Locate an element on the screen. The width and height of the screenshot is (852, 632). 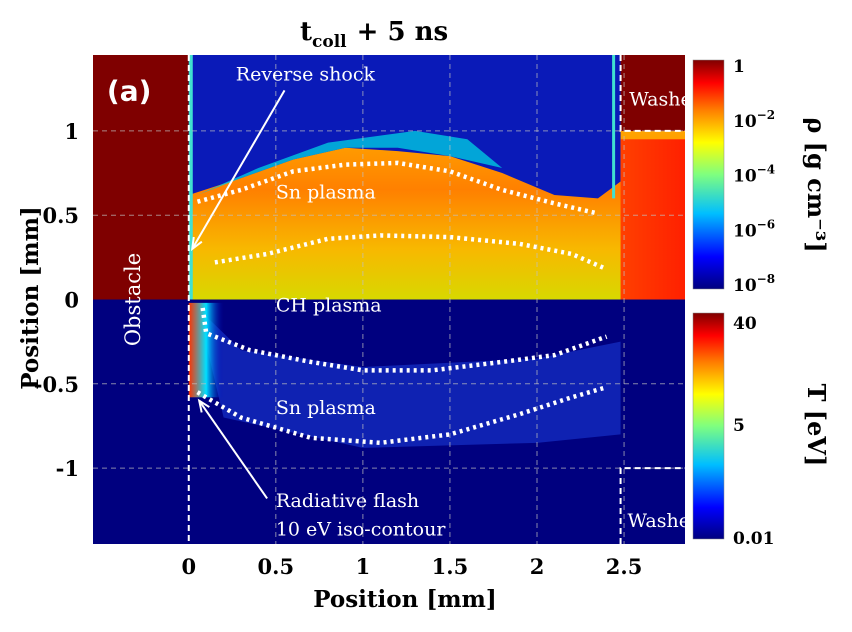
x-tick-label: 0 is located at coordinates (188, 566).